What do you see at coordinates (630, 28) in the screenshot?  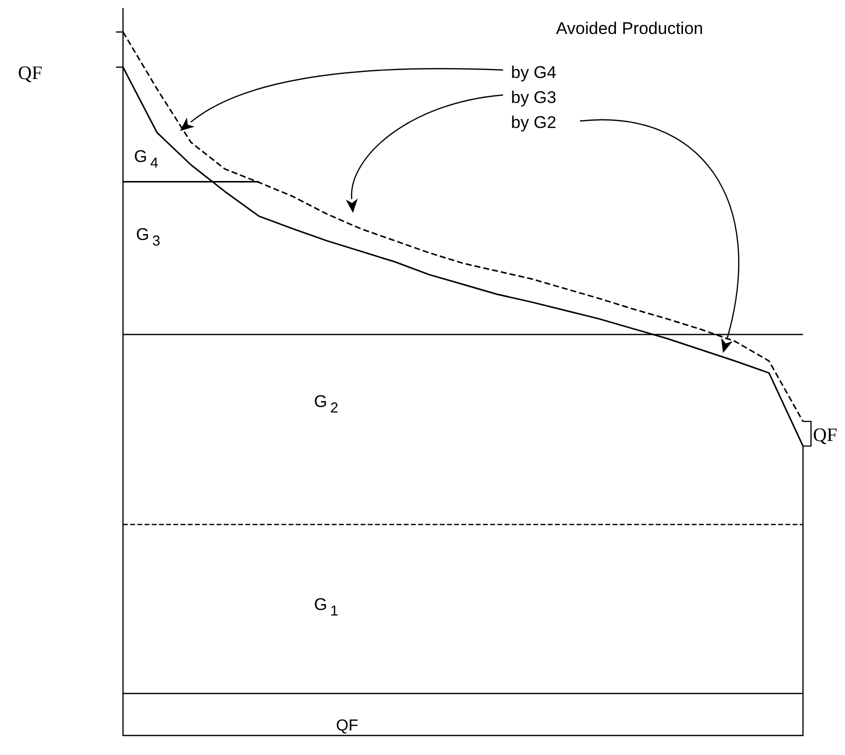 I see `annotation: Avoided Production` at bounding box center [630, 28].